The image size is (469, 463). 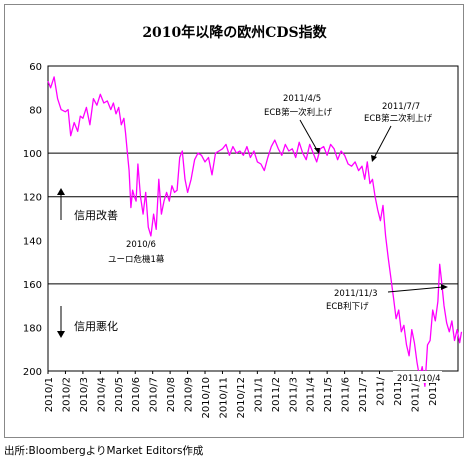 I want to click on y-tick-label: 100, so click(x=32, y=154).